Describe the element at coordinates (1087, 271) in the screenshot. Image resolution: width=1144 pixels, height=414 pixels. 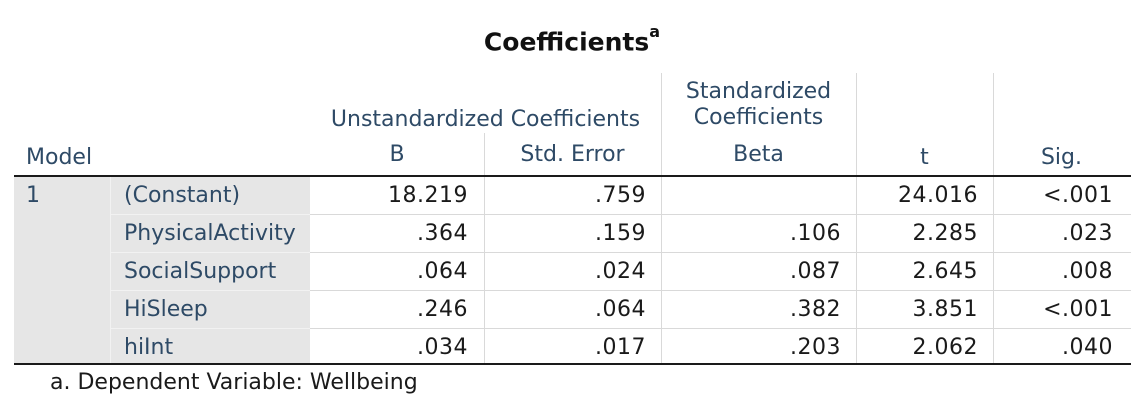
I see `cell-sig: .008` at that location.